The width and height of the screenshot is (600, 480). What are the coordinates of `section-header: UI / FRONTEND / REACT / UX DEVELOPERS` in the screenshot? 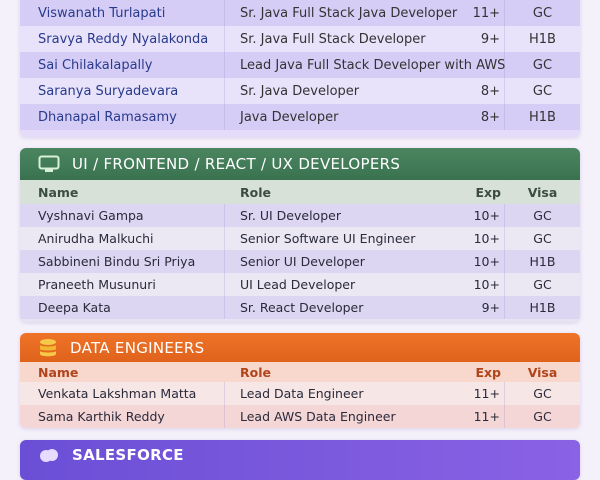 It's located at (300, 164).